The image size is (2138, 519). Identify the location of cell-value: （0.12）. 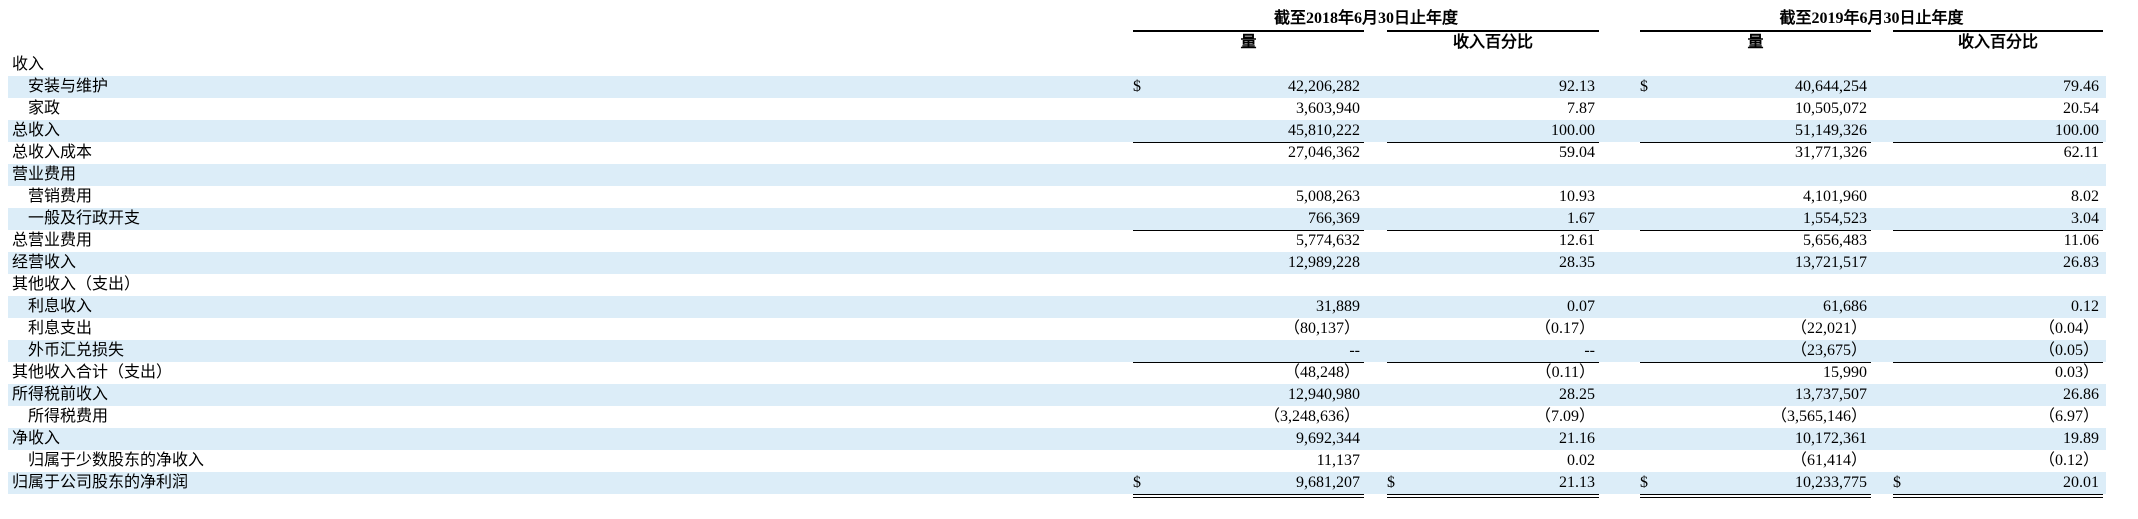
(2068, 460).